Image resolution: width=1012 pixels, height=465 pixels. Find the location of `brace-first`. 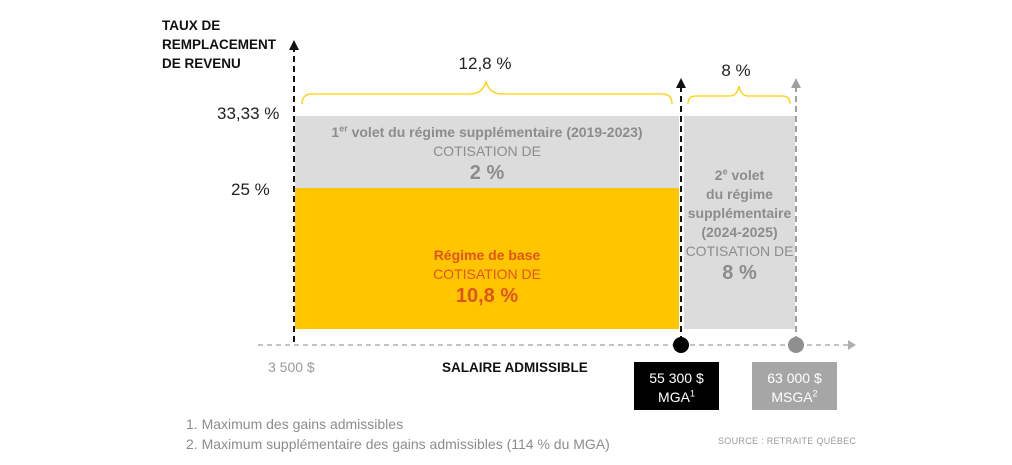

brace-first is located at coordinates (487, 92).